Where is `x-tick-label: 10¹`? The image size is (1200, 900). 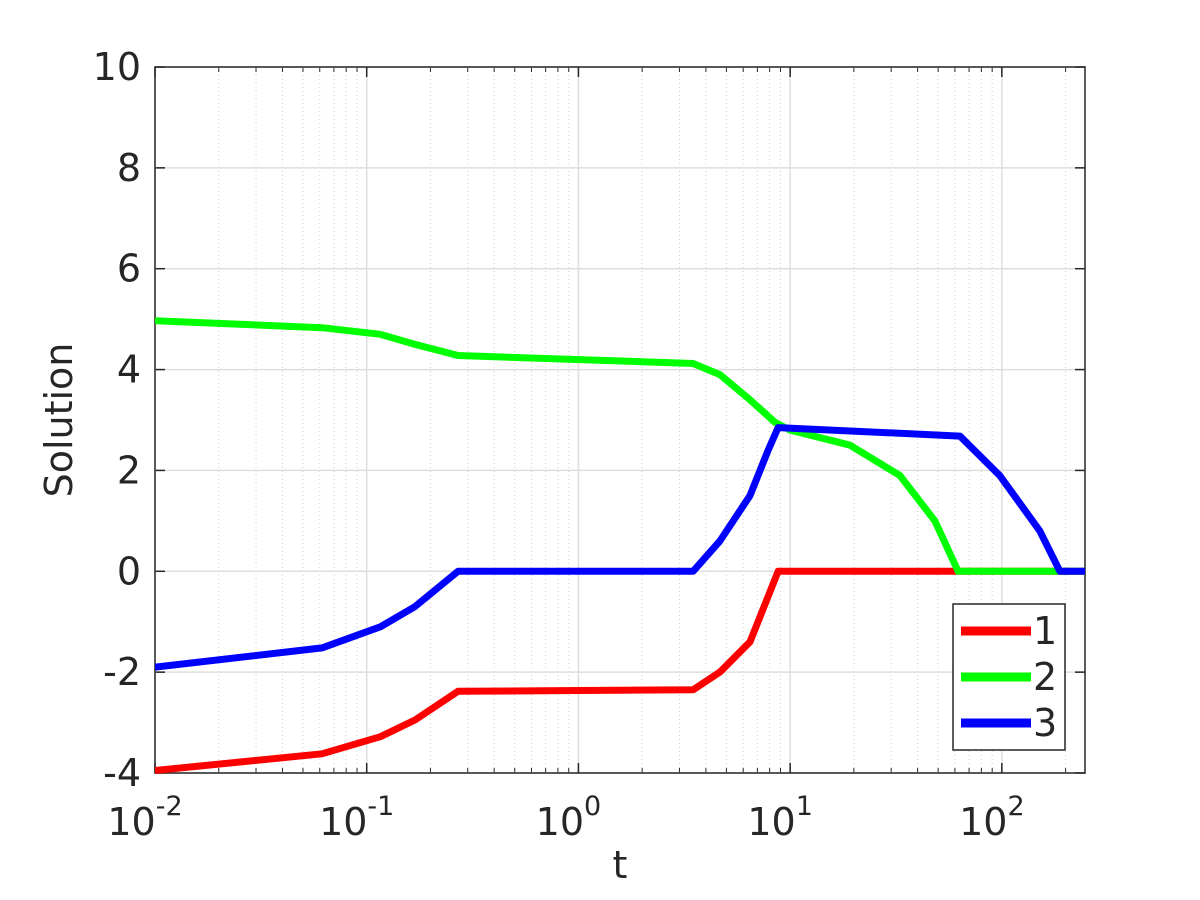 x-tick-label: 10¹ is located at coordinates (780, 817).